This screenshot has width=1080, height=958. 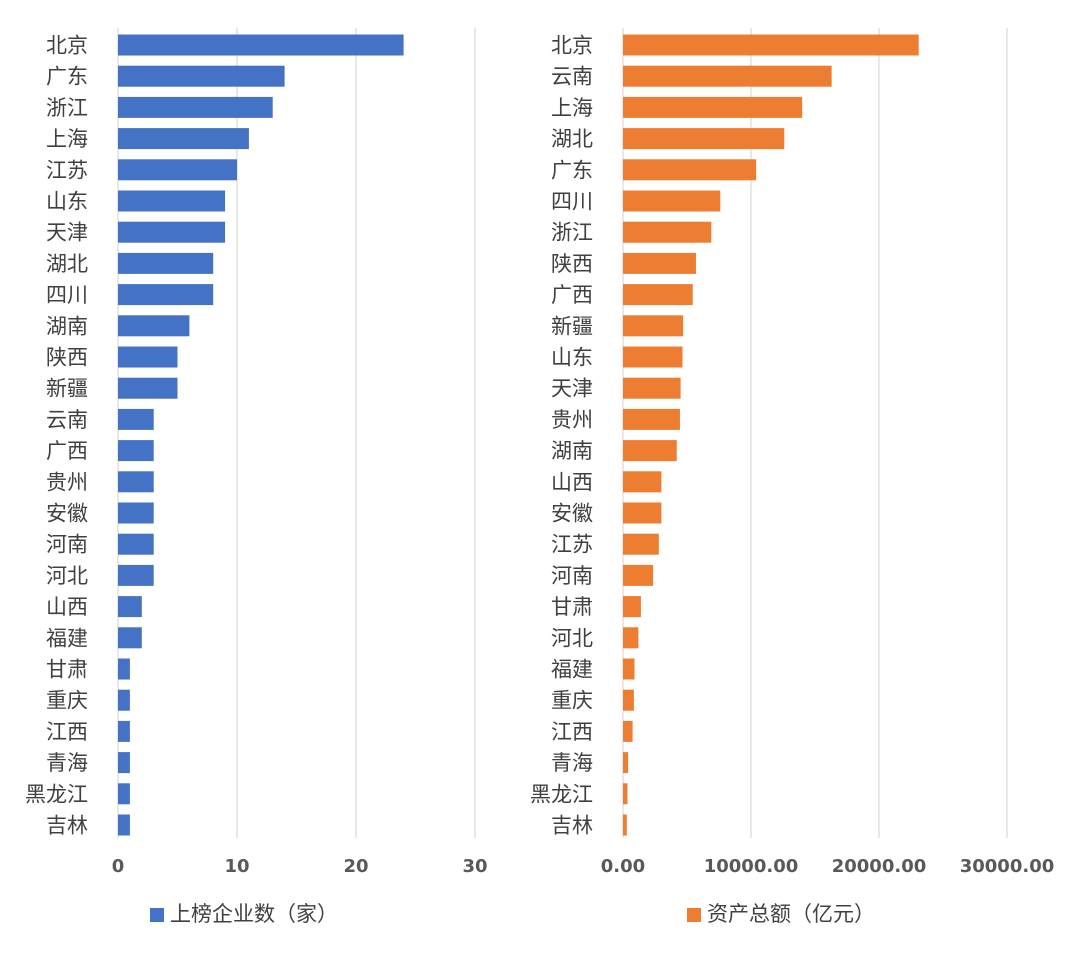 I want to click on category-label: 黑龙江, so click(x=56, y=794).